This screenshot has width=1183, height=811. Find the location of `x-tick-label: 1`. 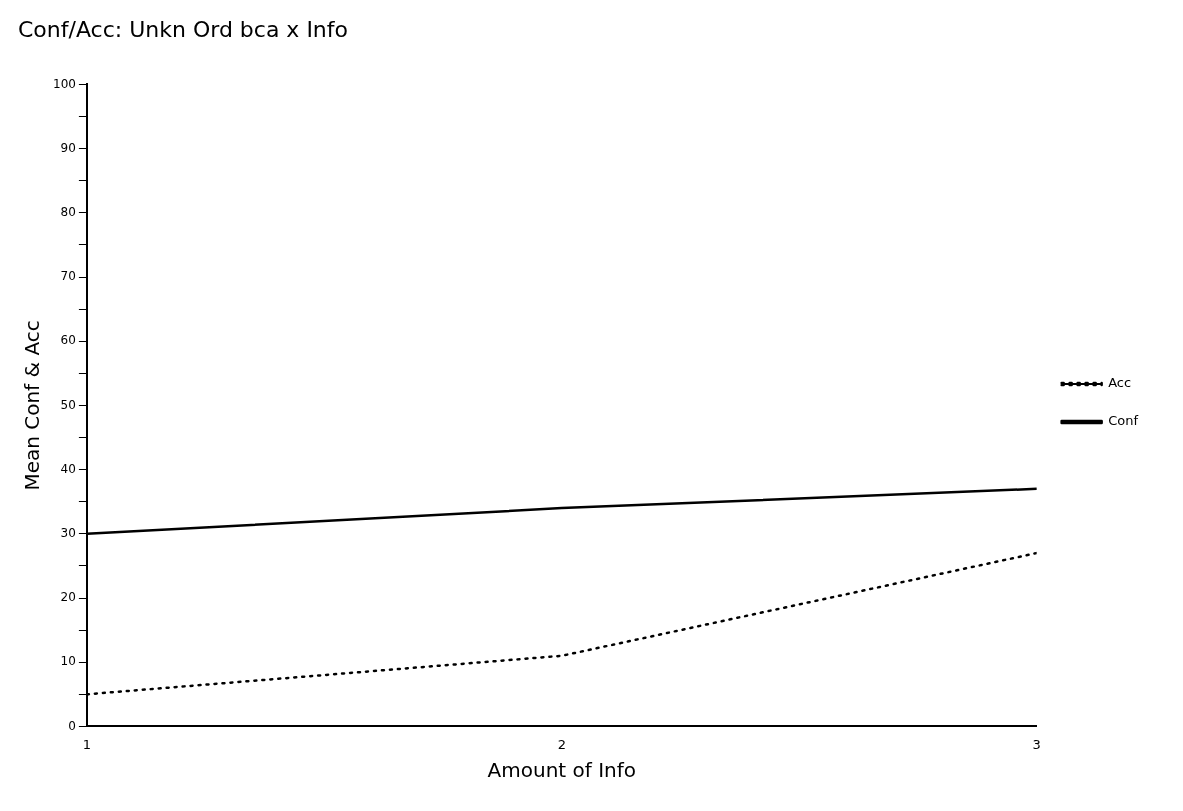

x-tick-label: 1 is located at coordinates (87, 744).